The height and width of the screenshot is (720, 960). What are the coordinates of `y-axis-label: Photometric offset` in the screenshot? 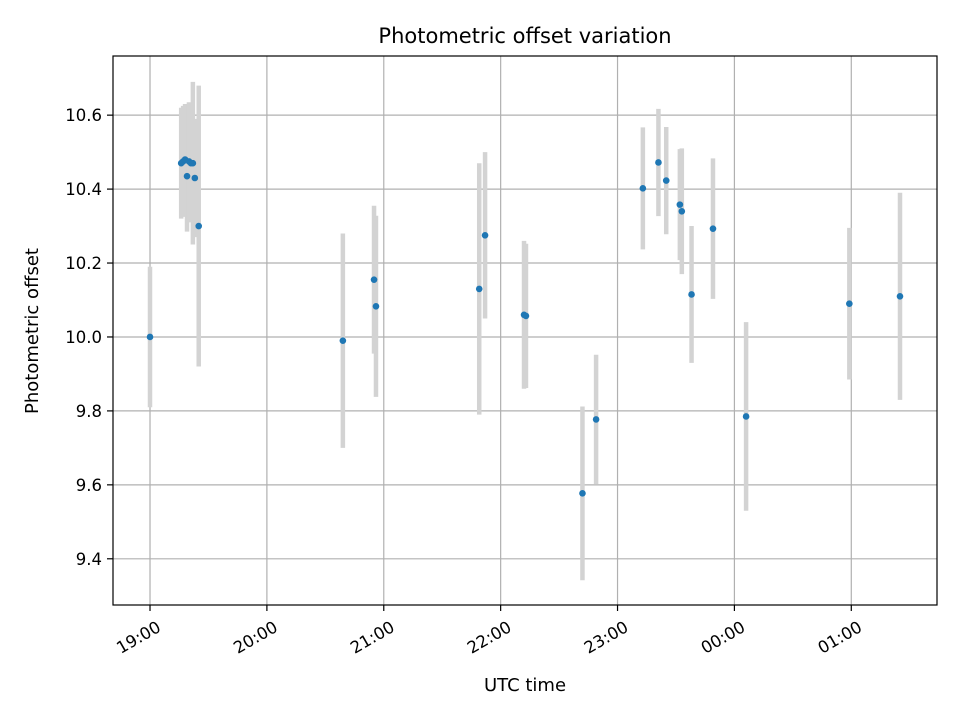 It's located at (32, 331).